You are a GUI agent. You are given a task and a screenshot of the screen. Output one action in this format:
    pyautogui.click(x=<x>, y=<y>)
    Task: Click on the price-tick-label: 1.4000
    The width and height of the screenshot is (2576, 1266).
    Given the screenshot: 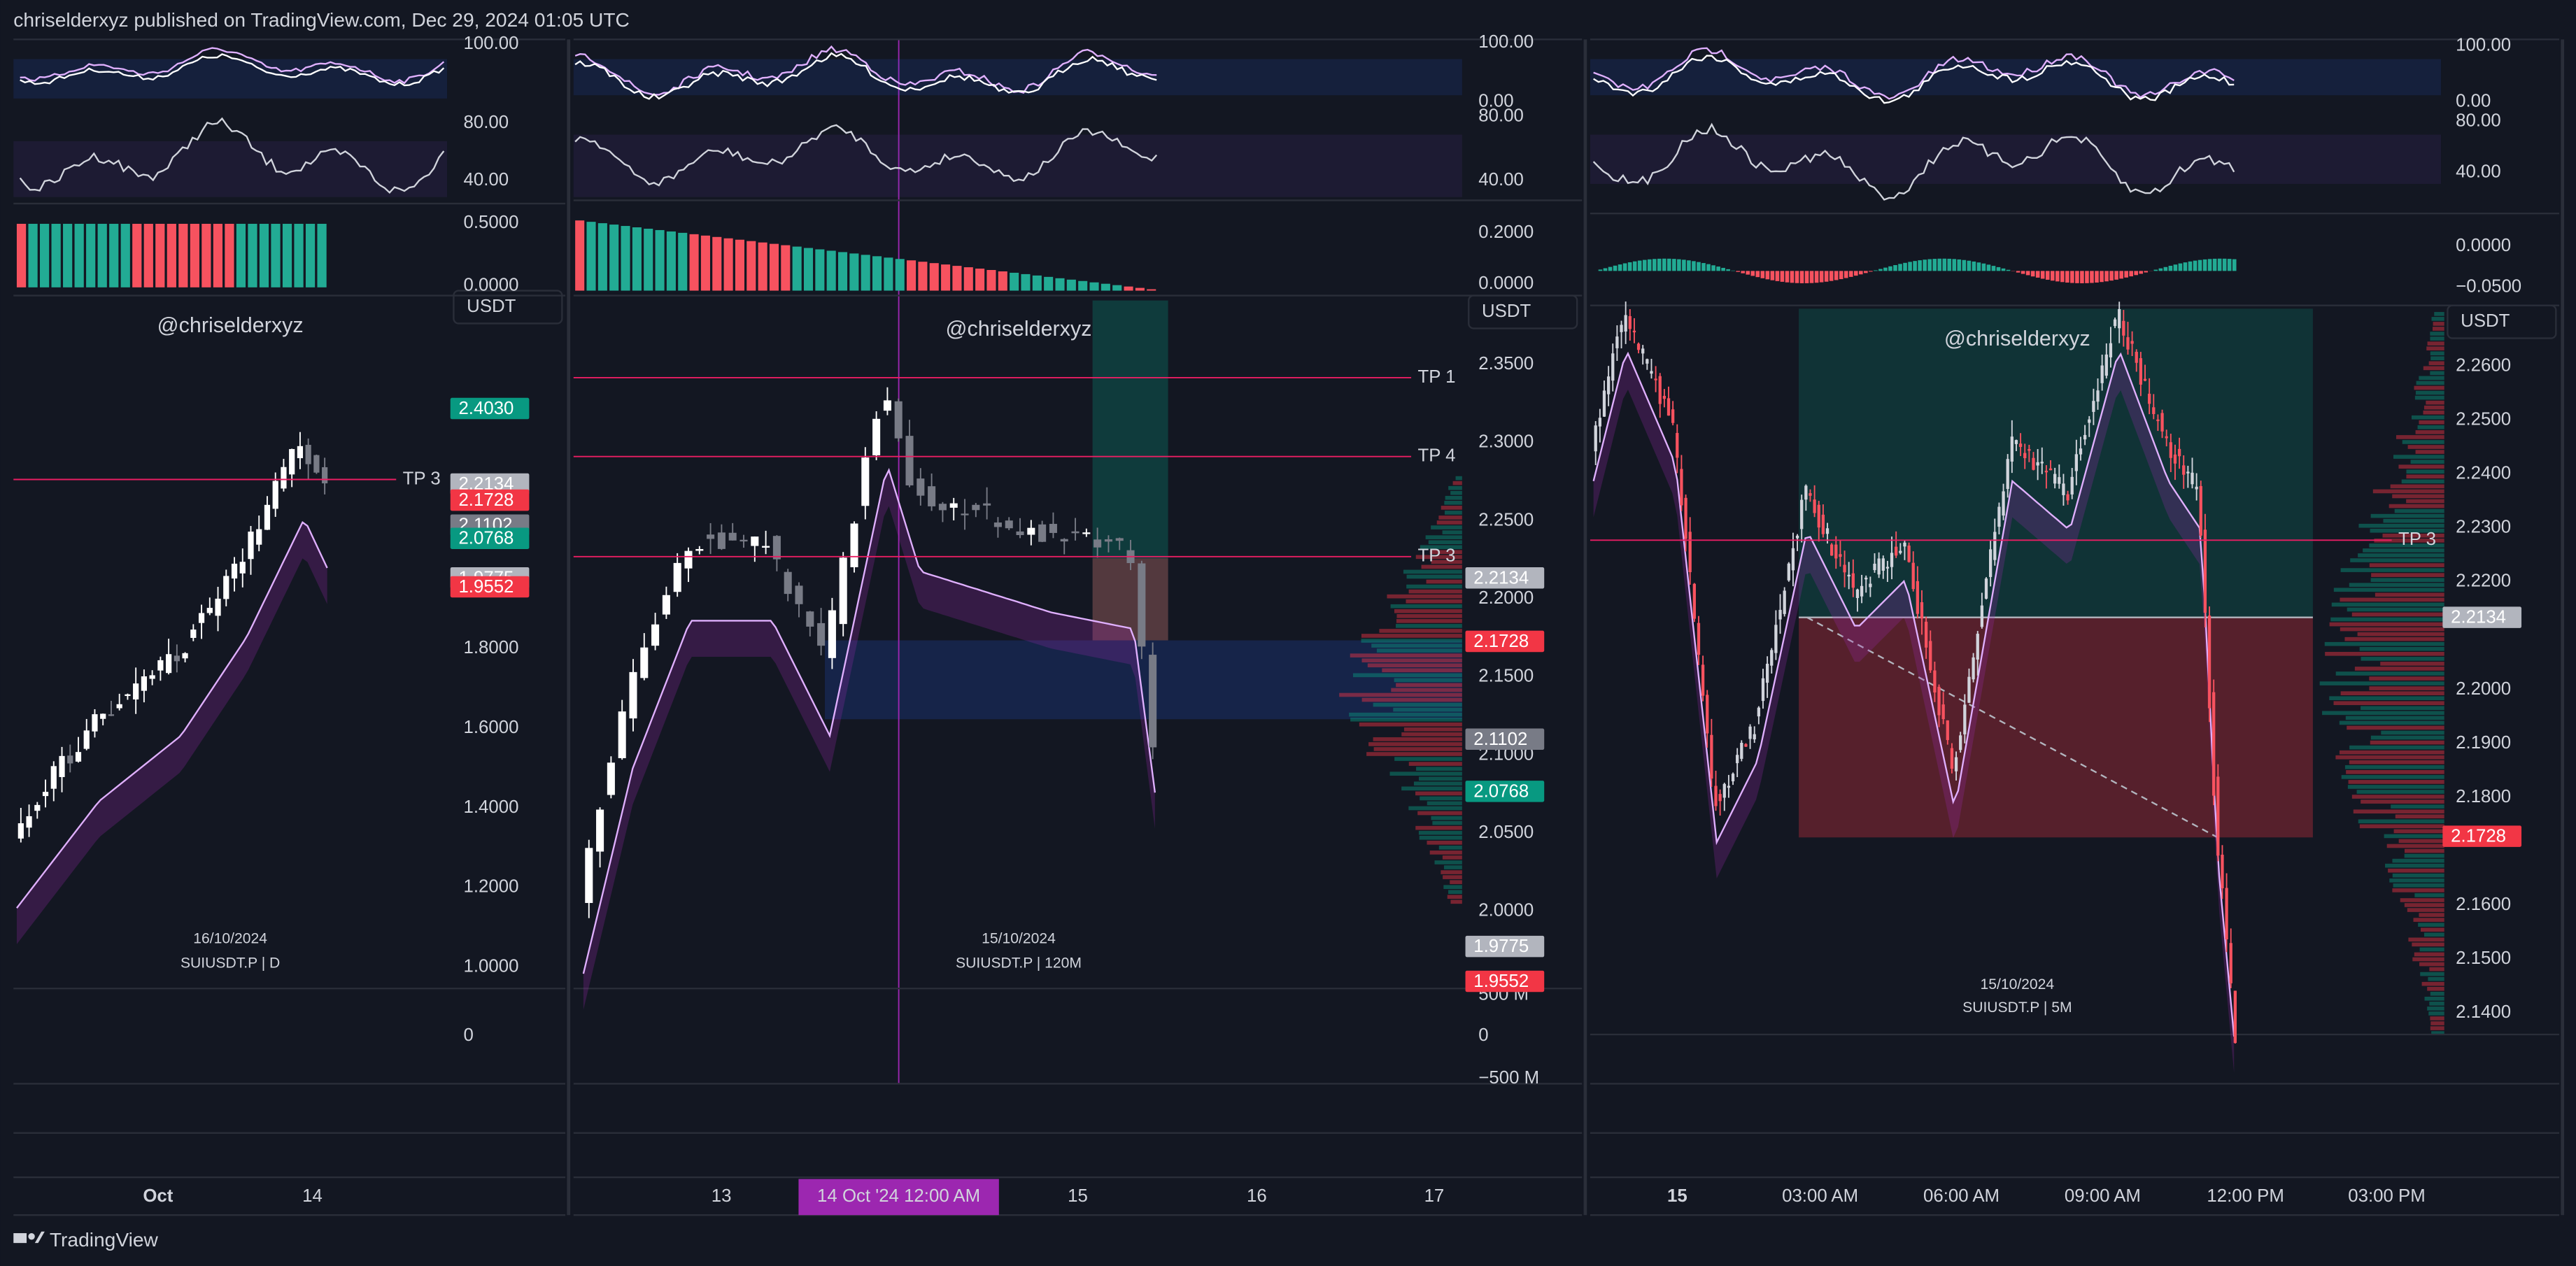 What is the action you would take?
    pyautogui.click(x=491, y=807)
    